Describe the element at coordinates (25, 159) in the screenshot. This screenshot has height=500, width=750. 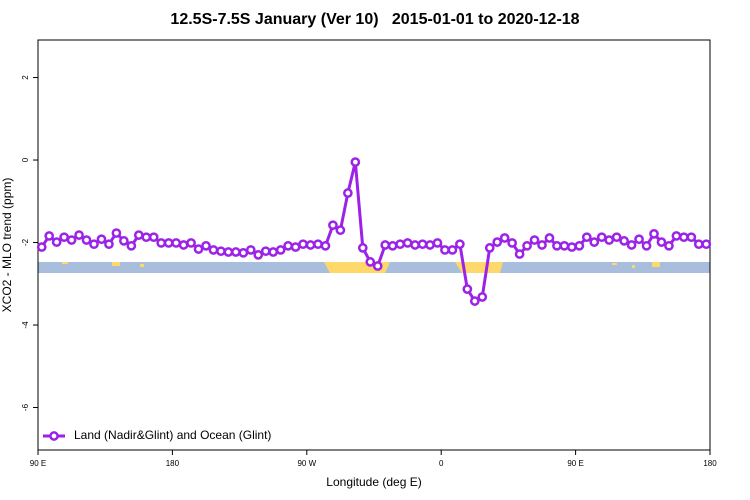
I see `y-tick-label: 0` at that location.